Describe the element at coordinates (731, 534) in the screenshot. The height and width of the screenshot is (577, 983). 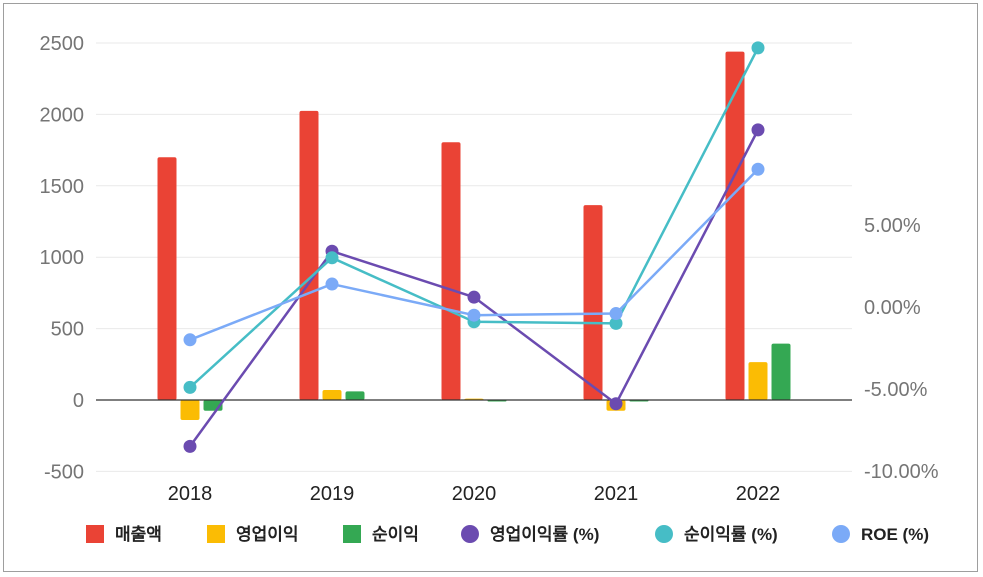
I see `legend-label: 순이익률 (%)` at that location.